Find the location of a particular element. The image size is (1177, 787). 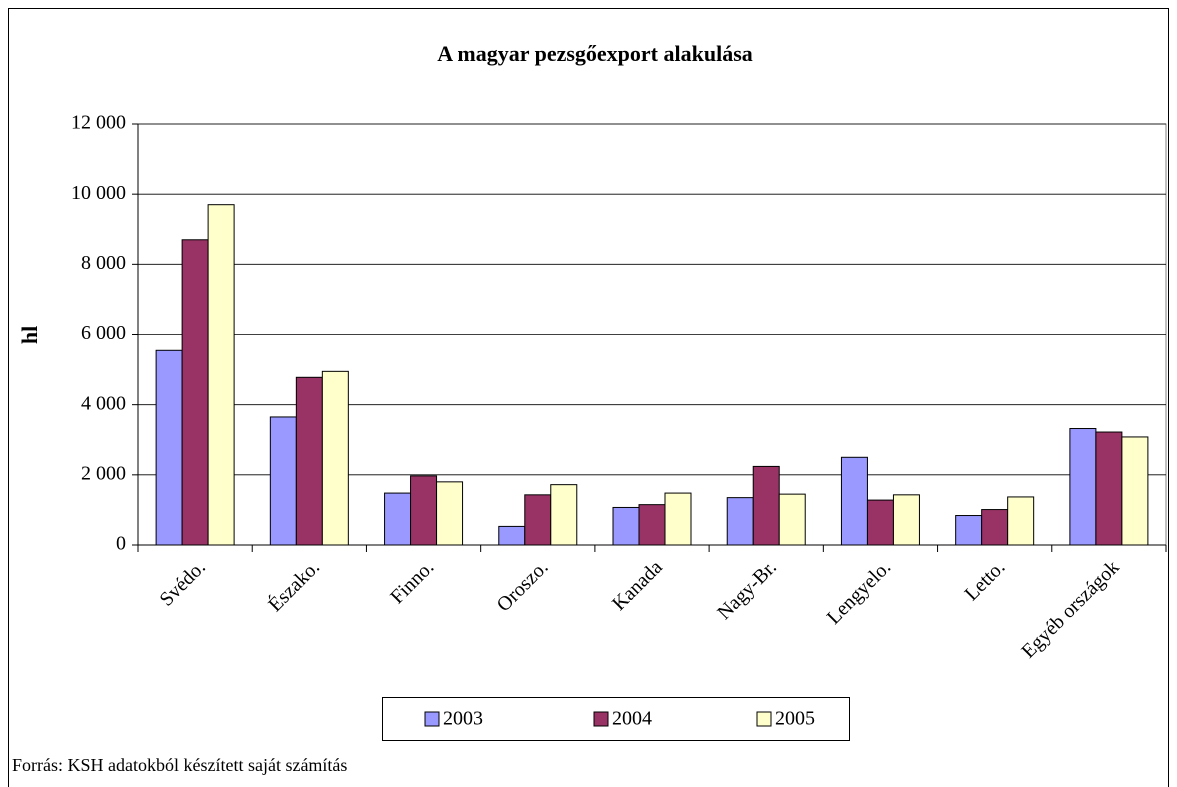

x-tick-label: Egyéb országok is located at coordinates (1070, 609).